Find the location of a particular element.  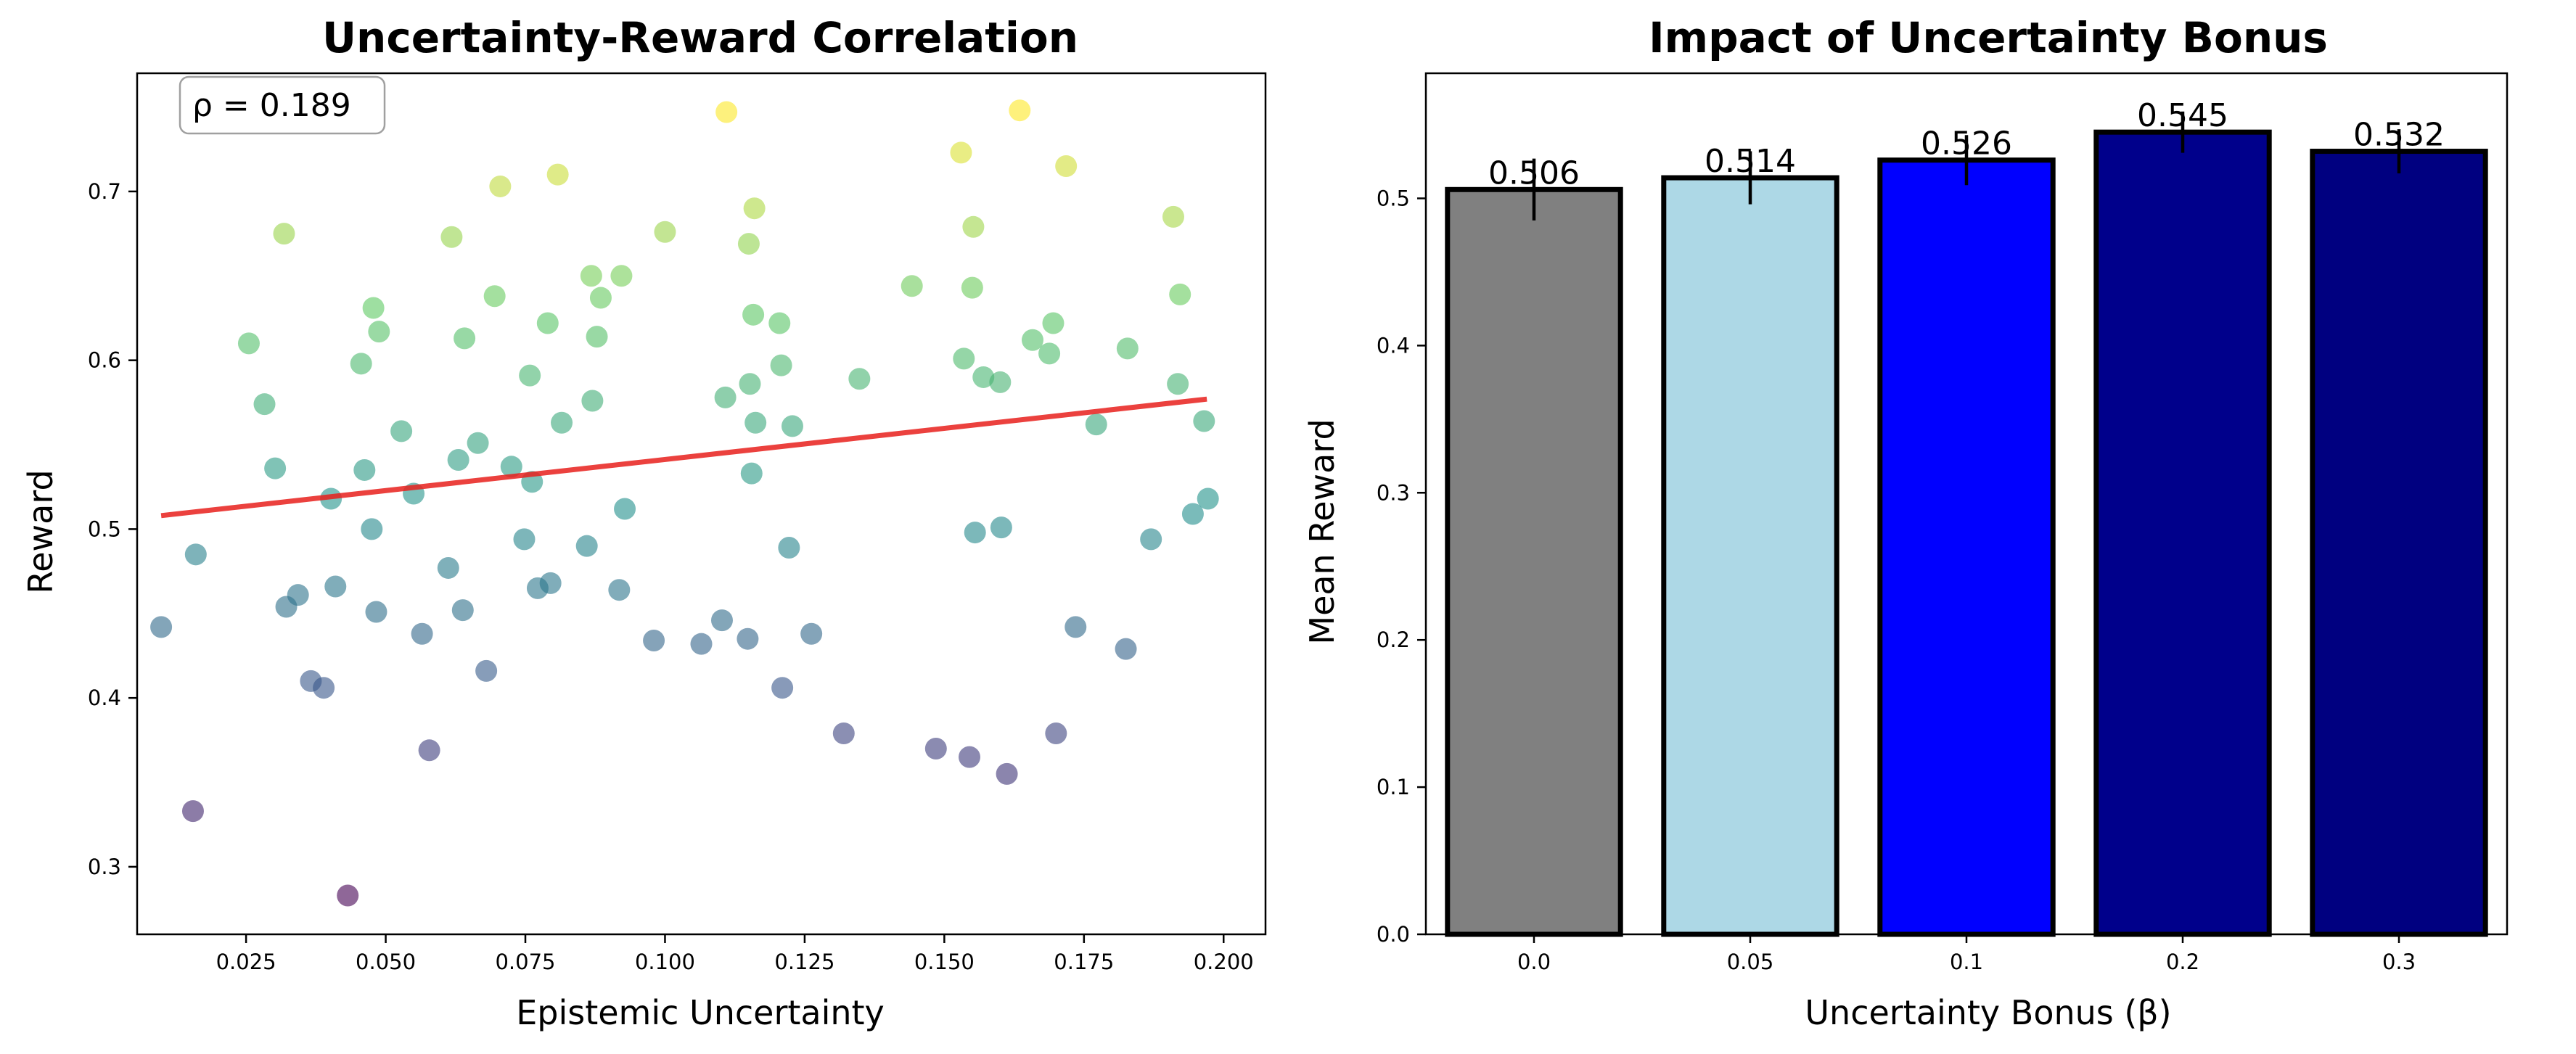

x-tick-label: 0.100 is located at coordinates (665, 962).